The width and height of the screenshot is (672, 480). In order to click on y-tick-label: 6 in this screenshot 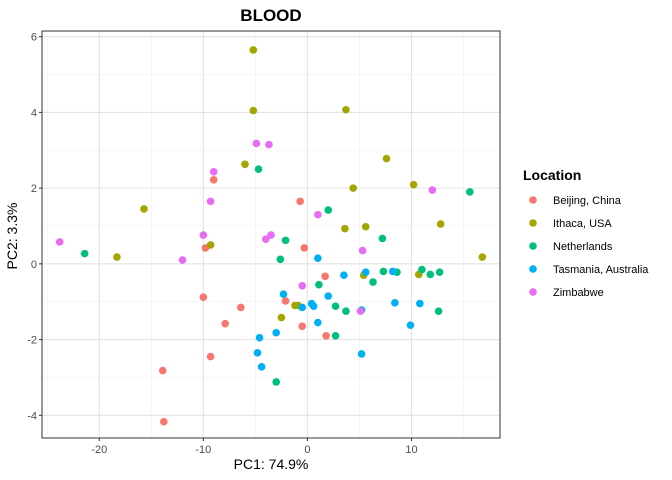, I will do `click(34, 38)`.